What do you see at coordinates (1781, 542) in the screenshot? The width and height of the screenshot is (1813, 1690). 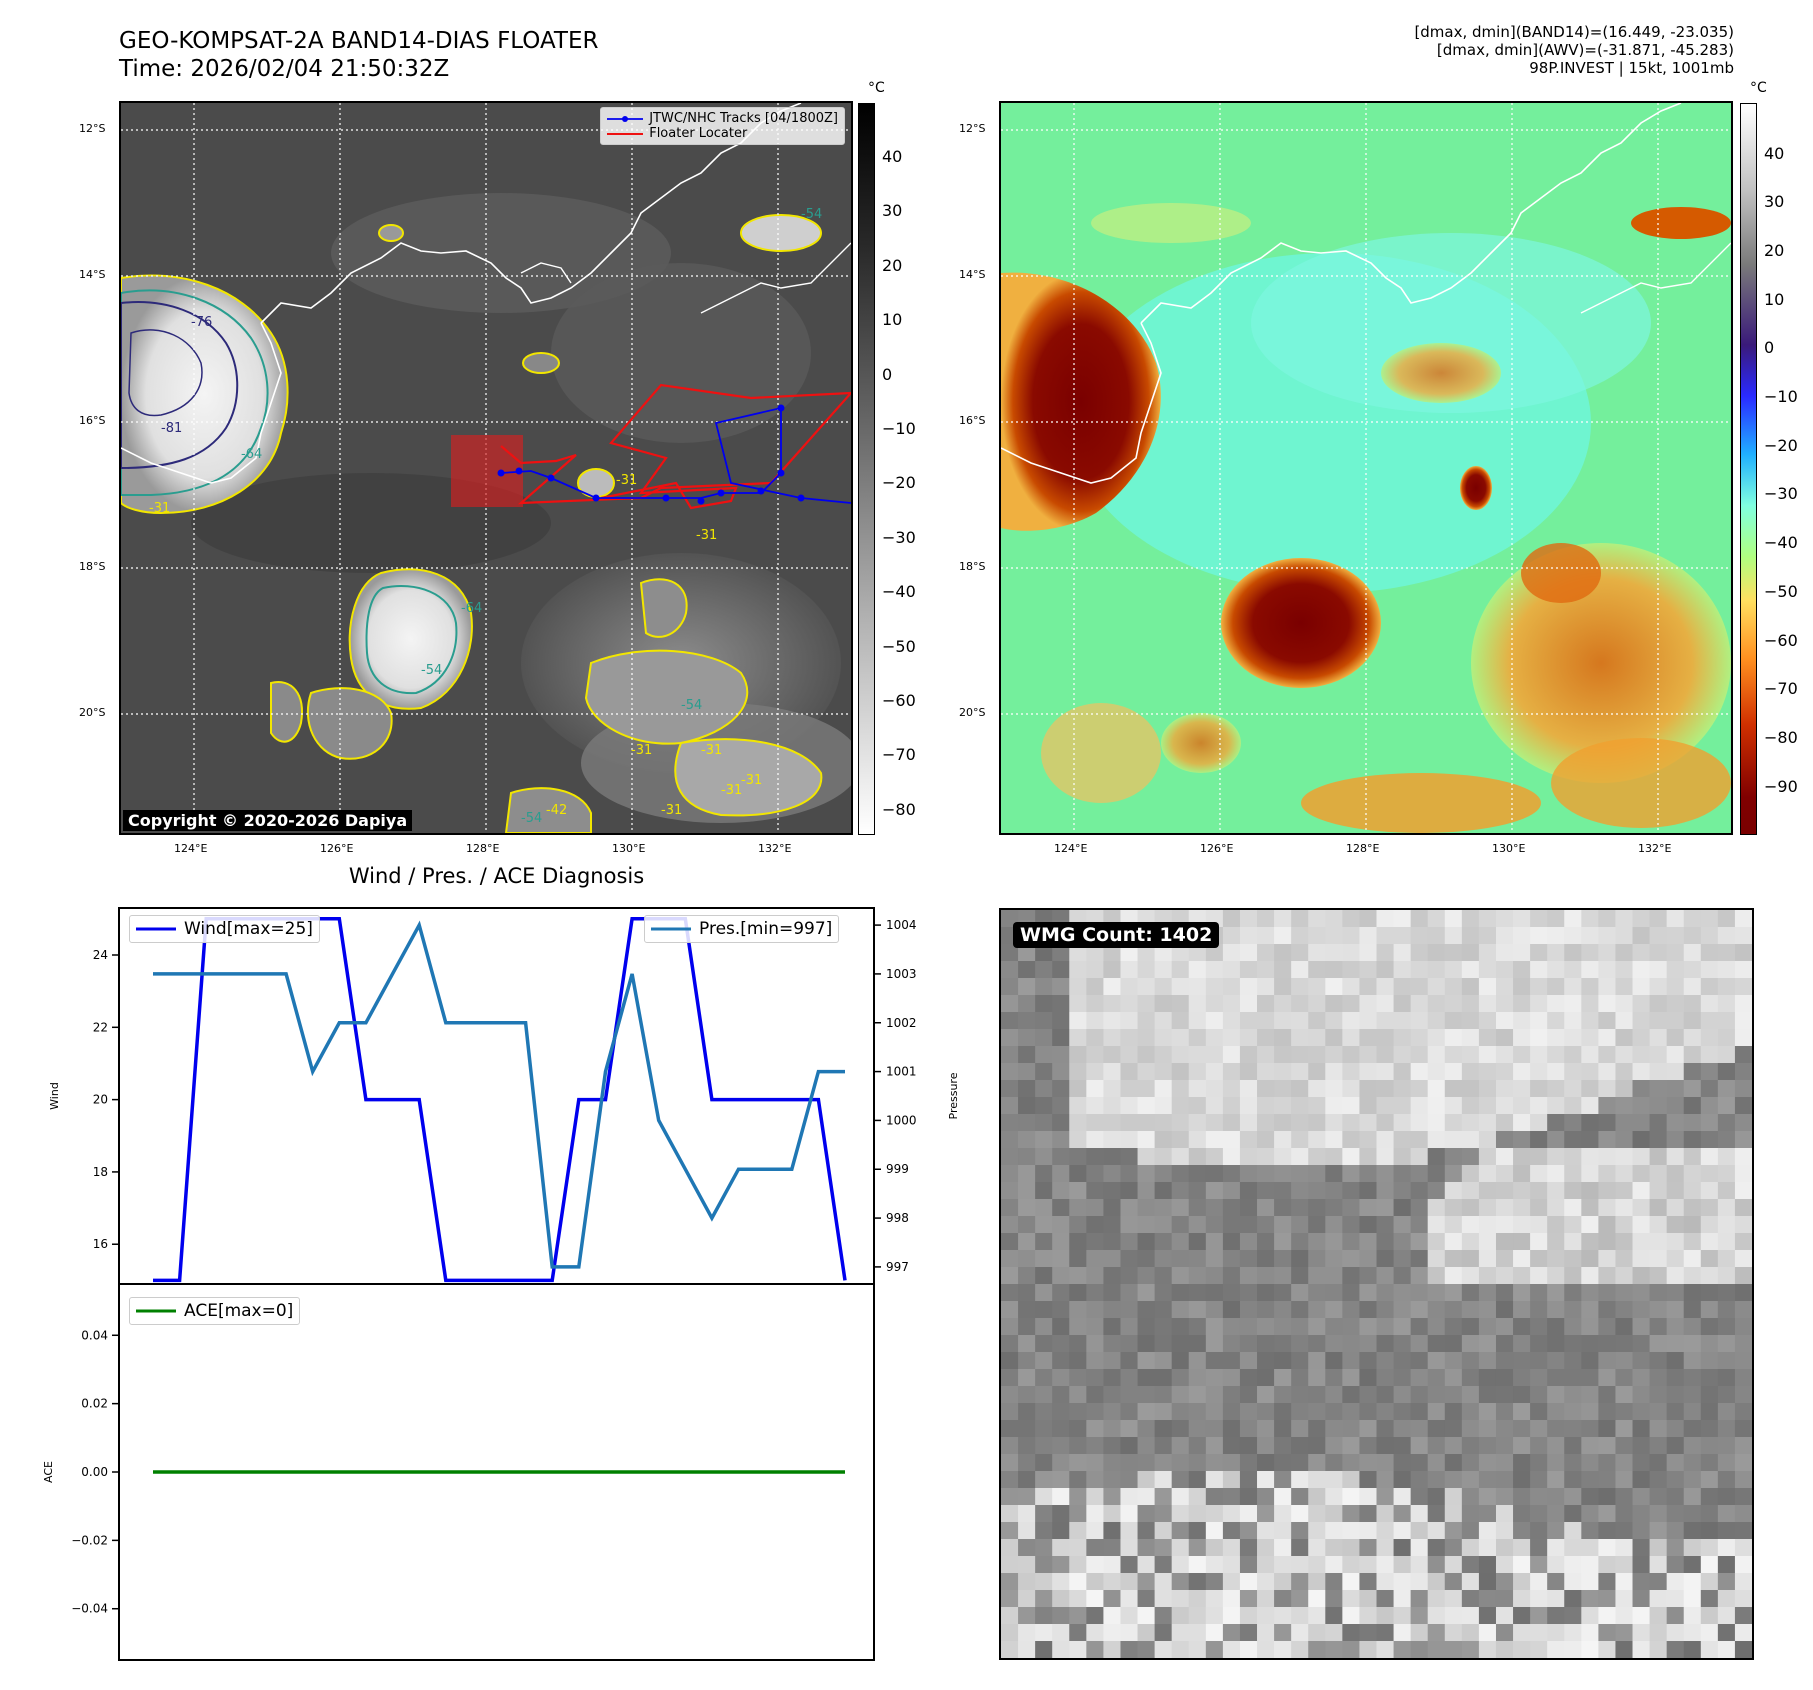 I see `awv-cbar-tick: −40` at bounding box center [1781, 542].